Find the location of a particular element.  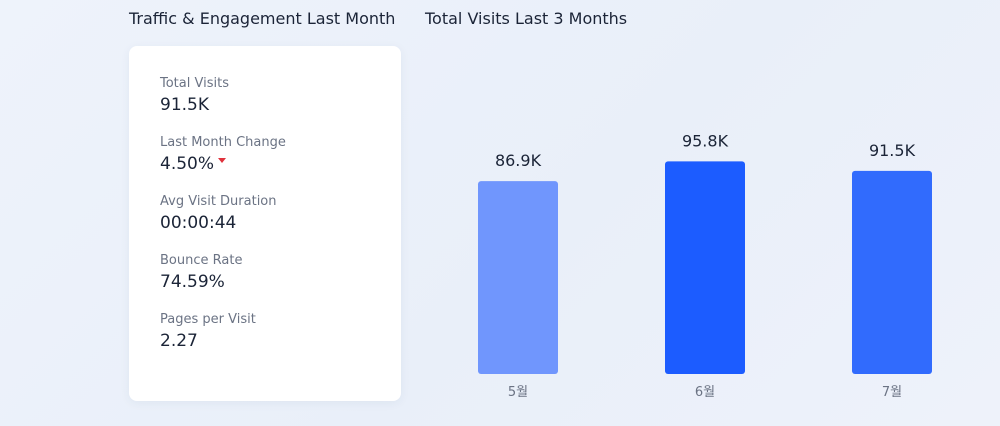

x-tick-label: 6월 is located at coordinates (705, 392).